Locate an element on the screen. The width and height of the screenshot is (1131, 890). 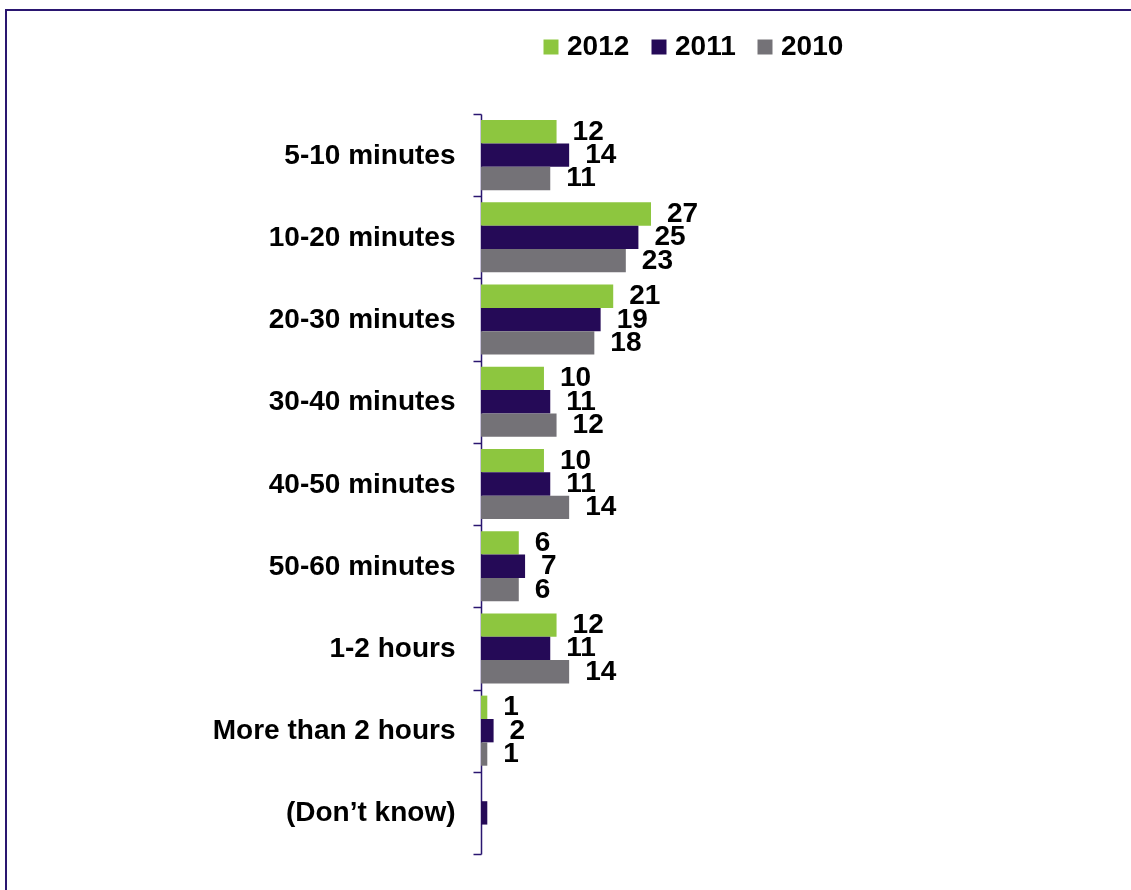
y-tick-label: (Don’t know) is located at coordinates (370, 812).